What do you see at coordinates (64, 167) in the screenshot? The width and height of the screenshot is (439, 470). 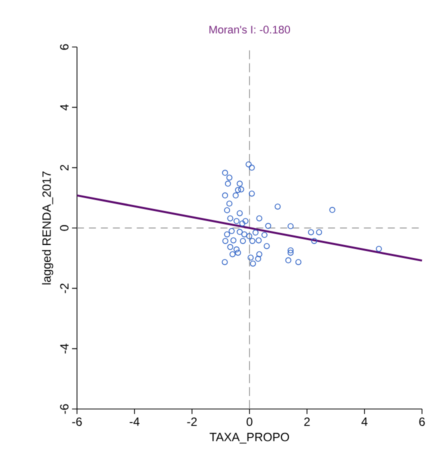 I see `y-tick-label: 2` at bounding box center [64, 167].